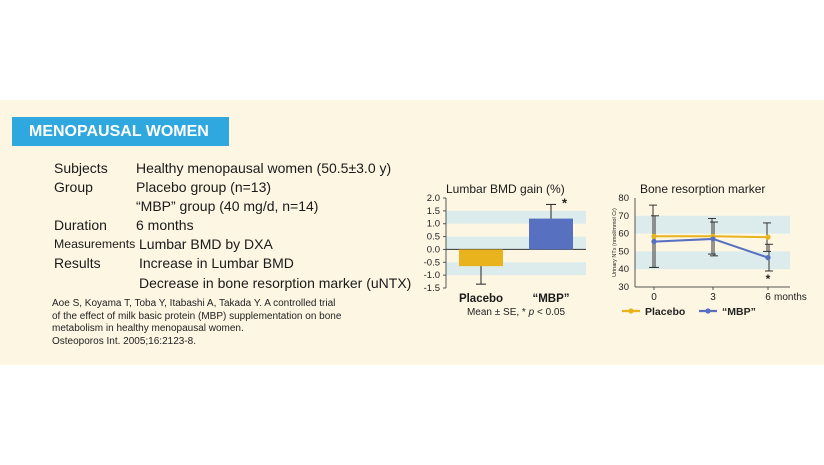 The image size is (824, 465). I want to click on grid-band, so click(712, 260).